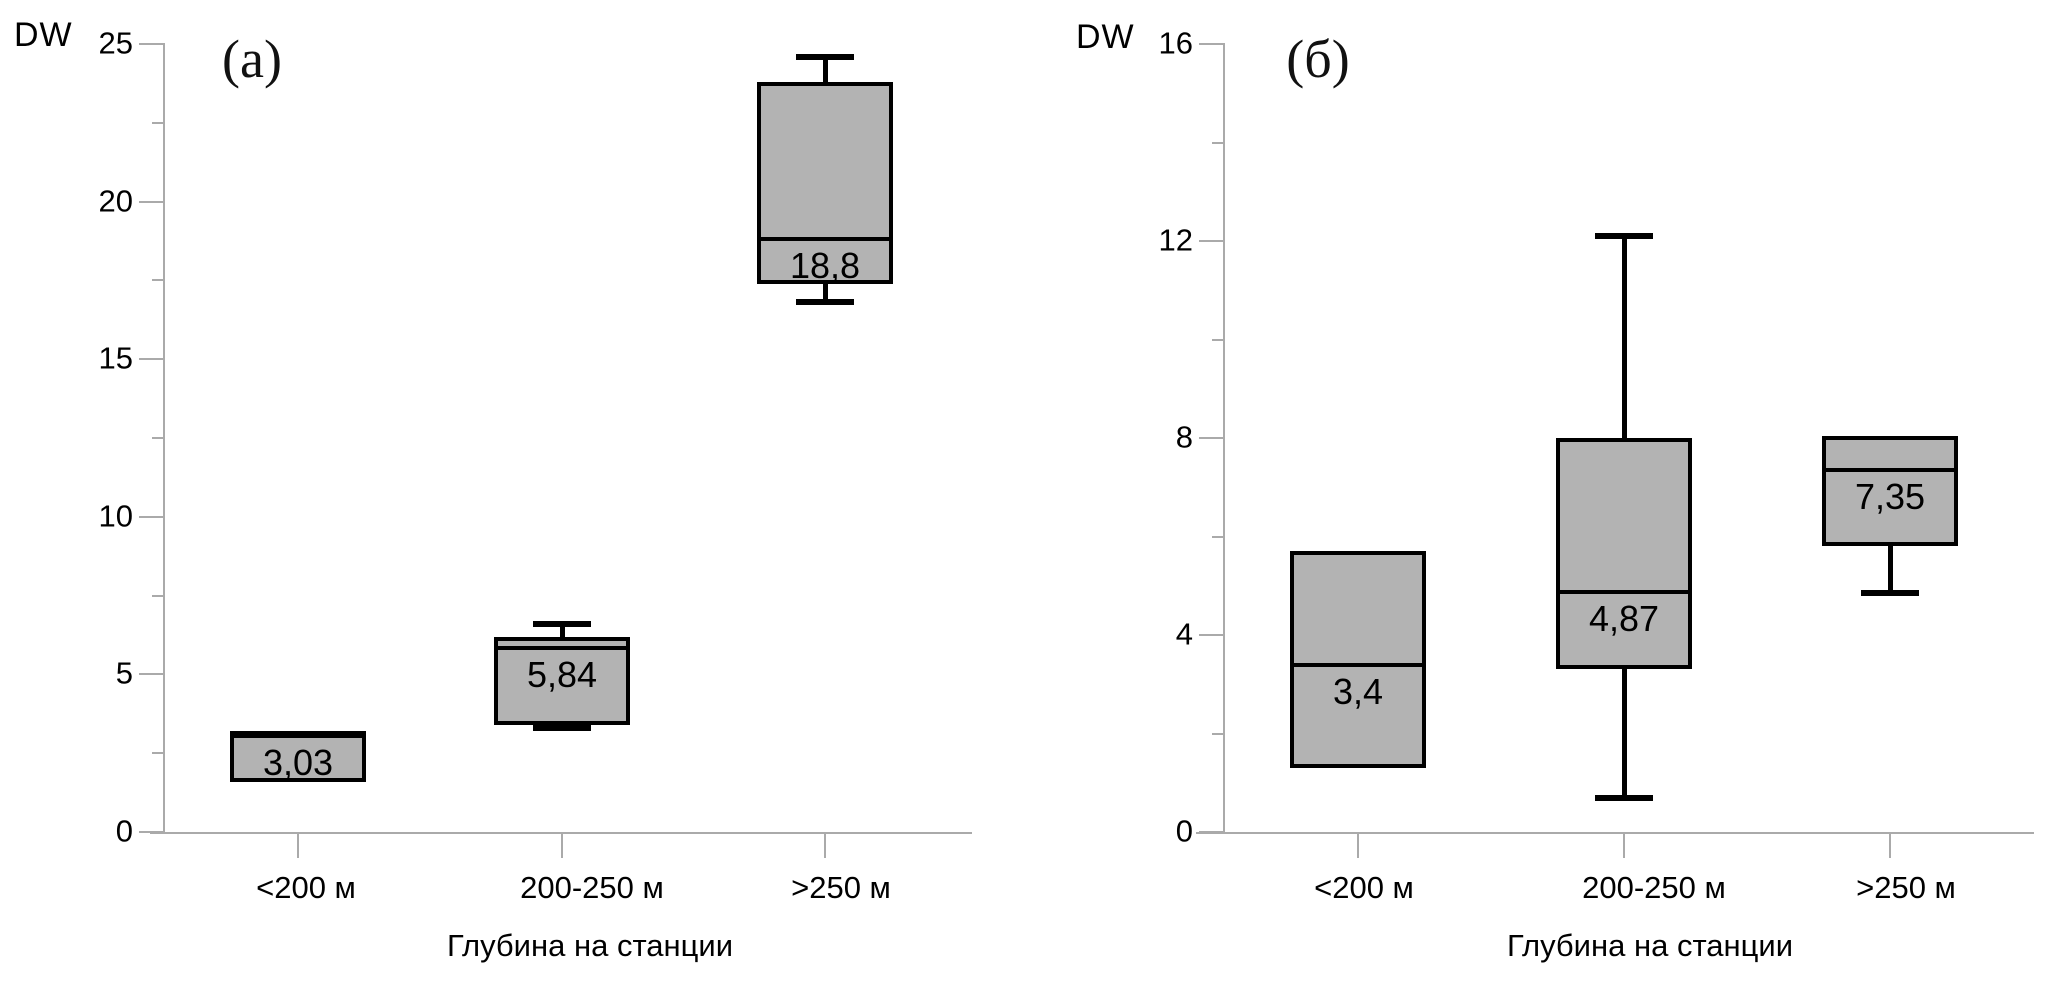  I want to click on box-value-label: 7,35, so click(1890, 496).